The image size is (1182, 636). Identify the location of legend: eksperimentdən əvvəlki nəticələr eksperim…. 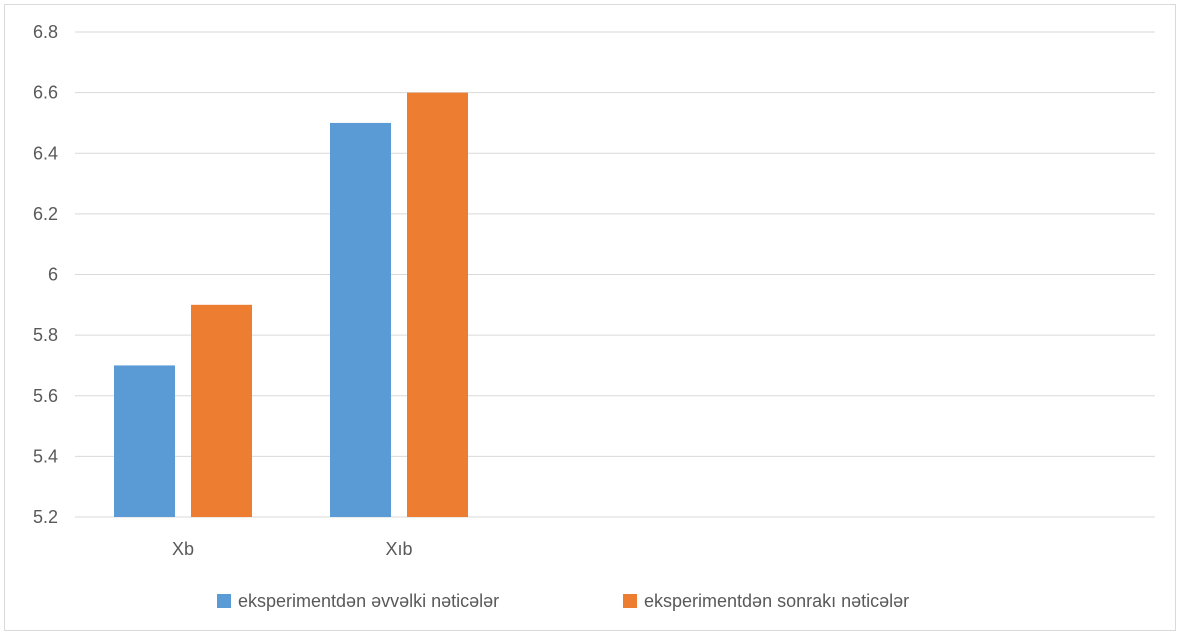
(563, 601).